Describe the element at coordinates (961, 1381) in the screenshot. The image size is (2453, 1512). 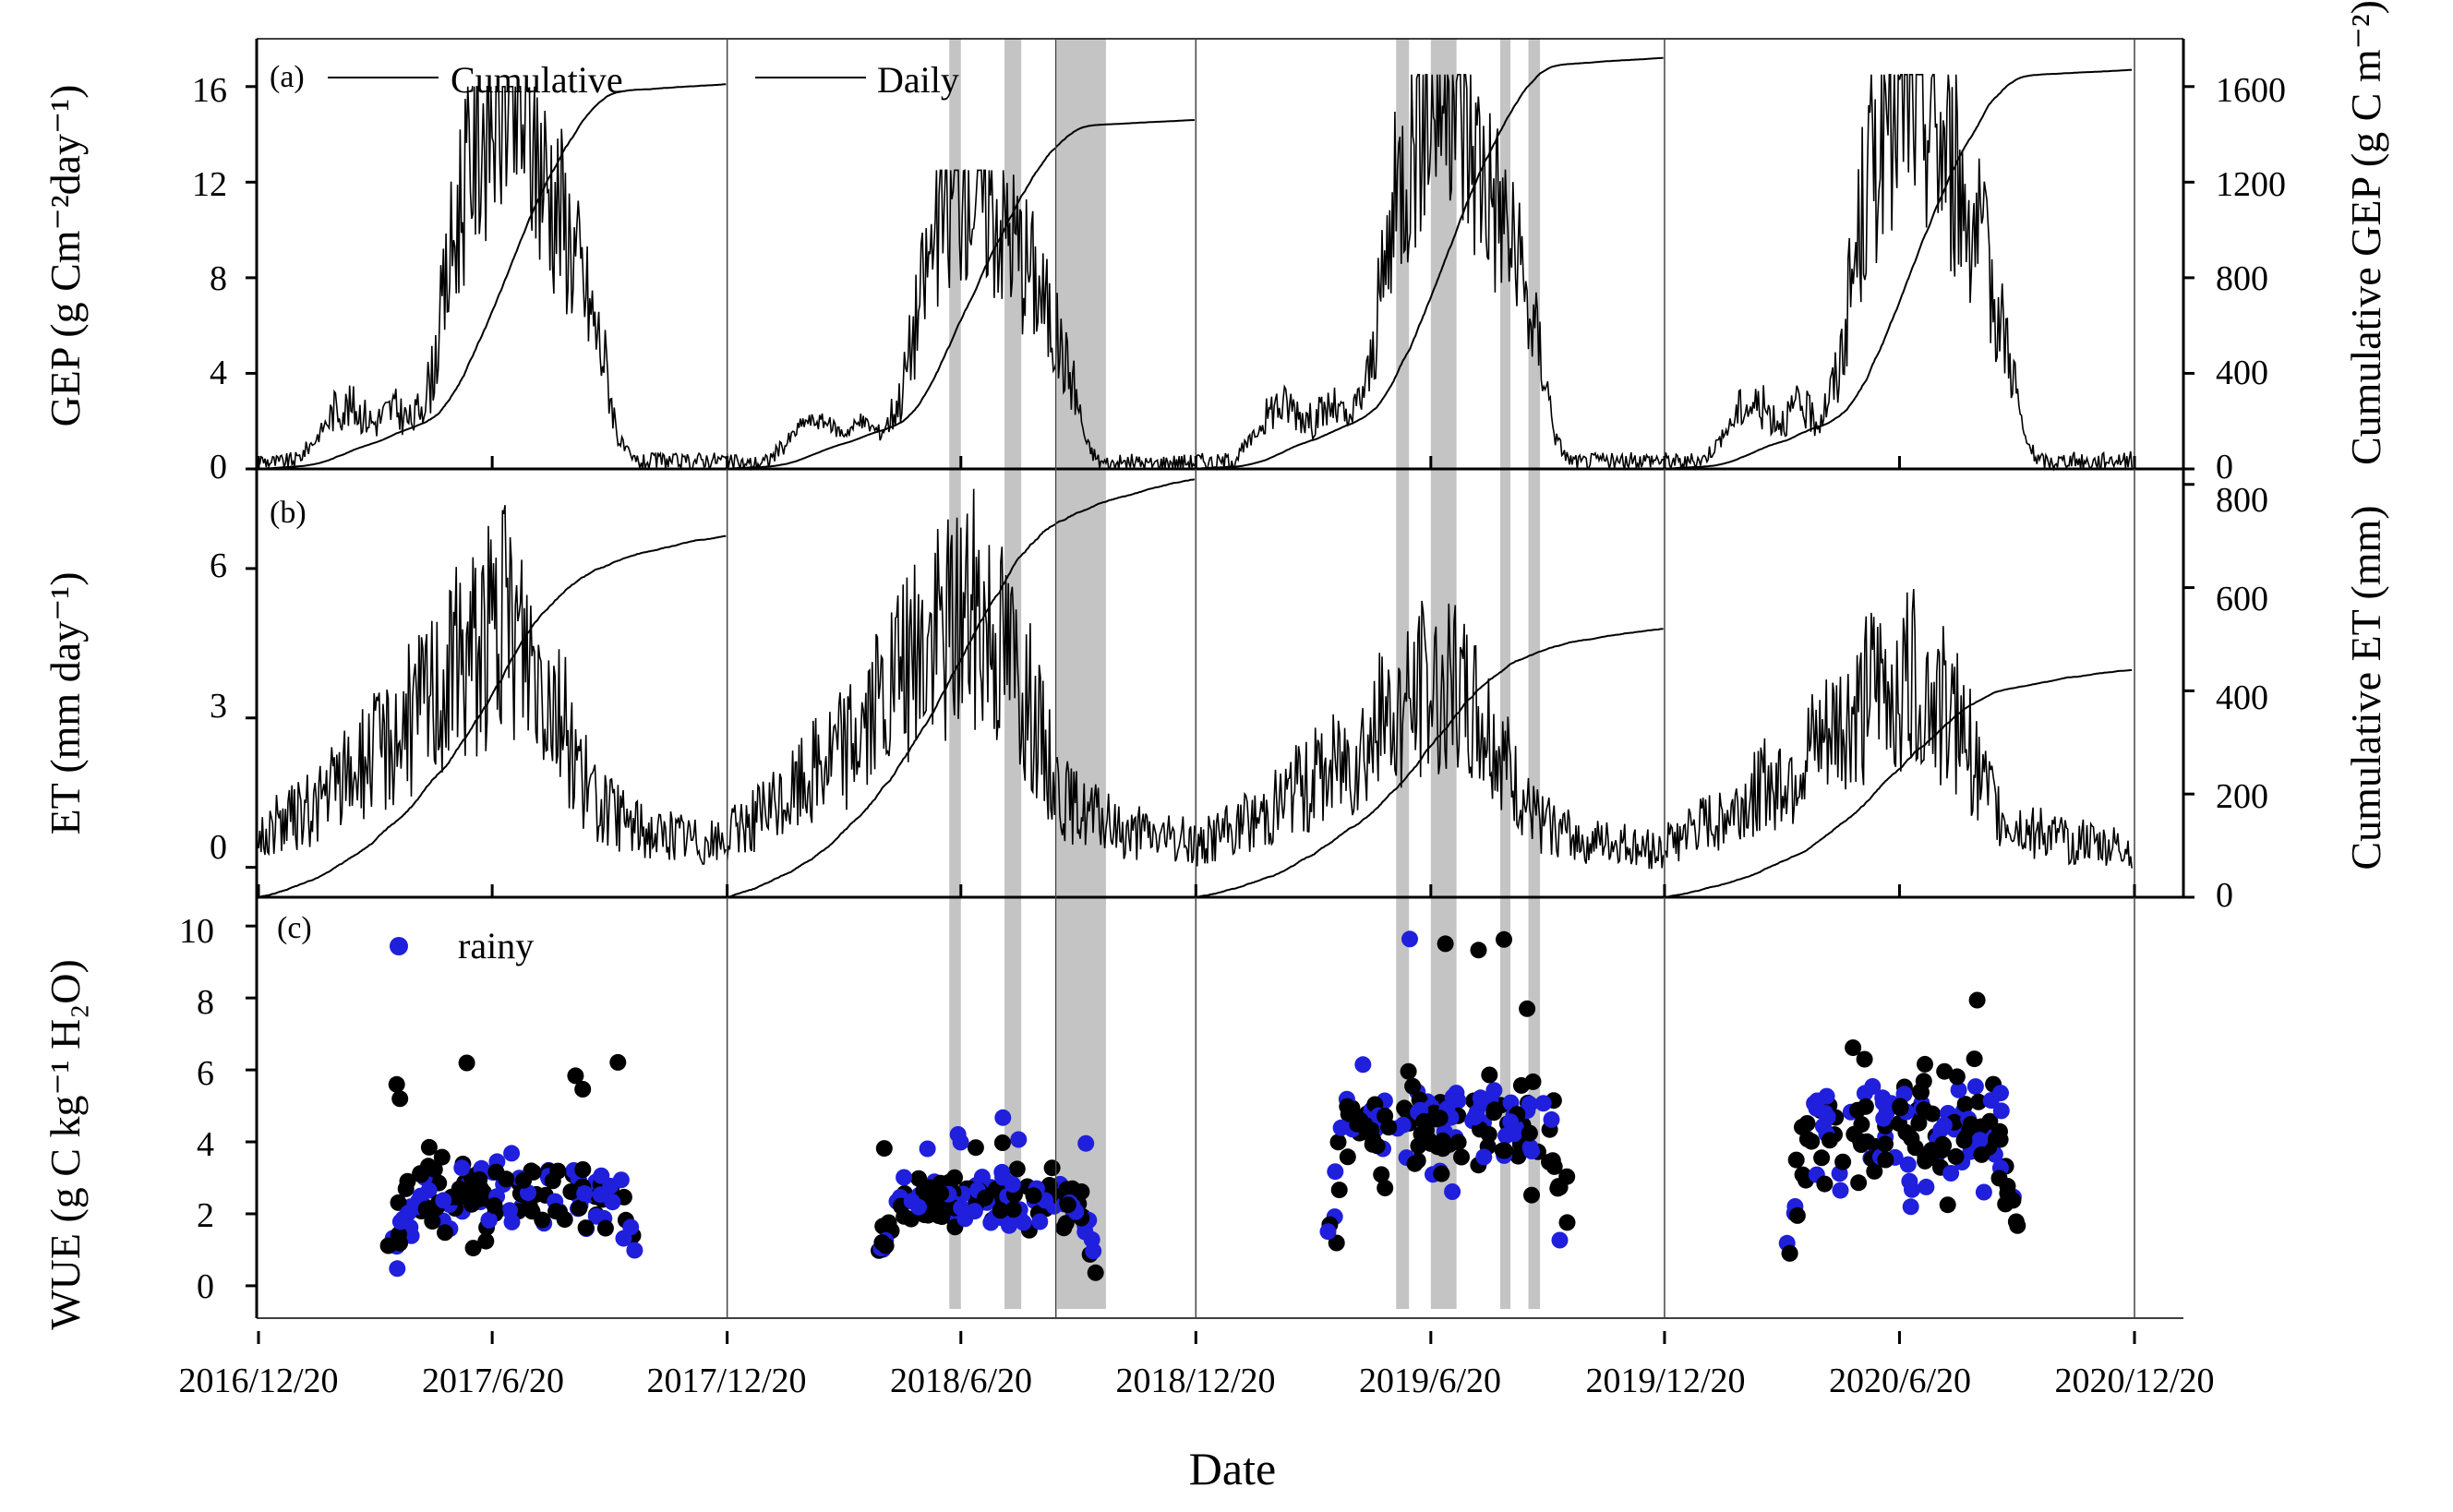
I see `xtick-2018-6-20: 2018/6/20` at that location.